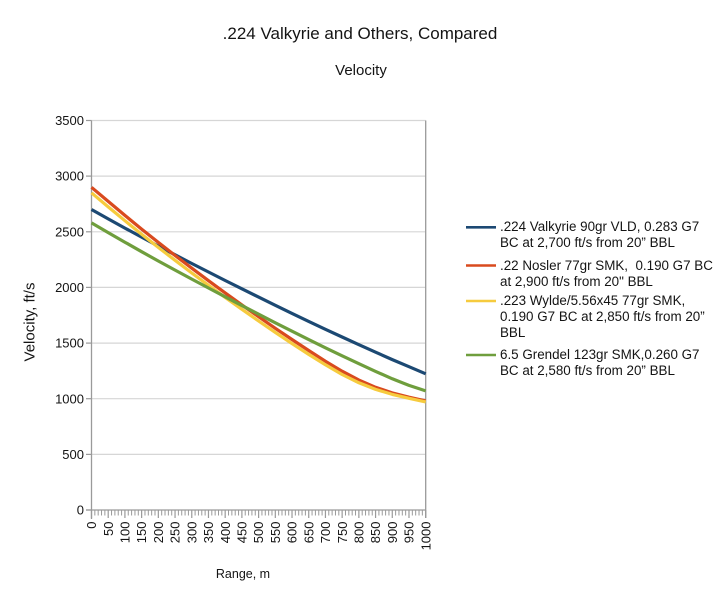  What do you see at coordinates (392, 533) in the screenshot?
I see `svg-text: 900` at bounding box center [392, 533].